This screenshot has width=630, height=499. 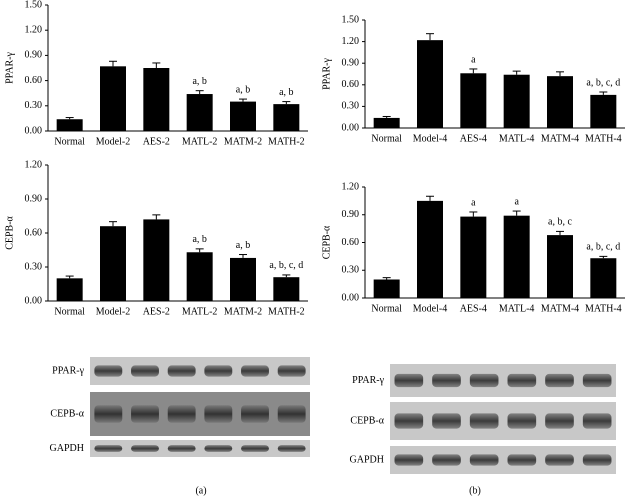 I want to click on significance-label: a, b, c, so click(x=560, y=222).